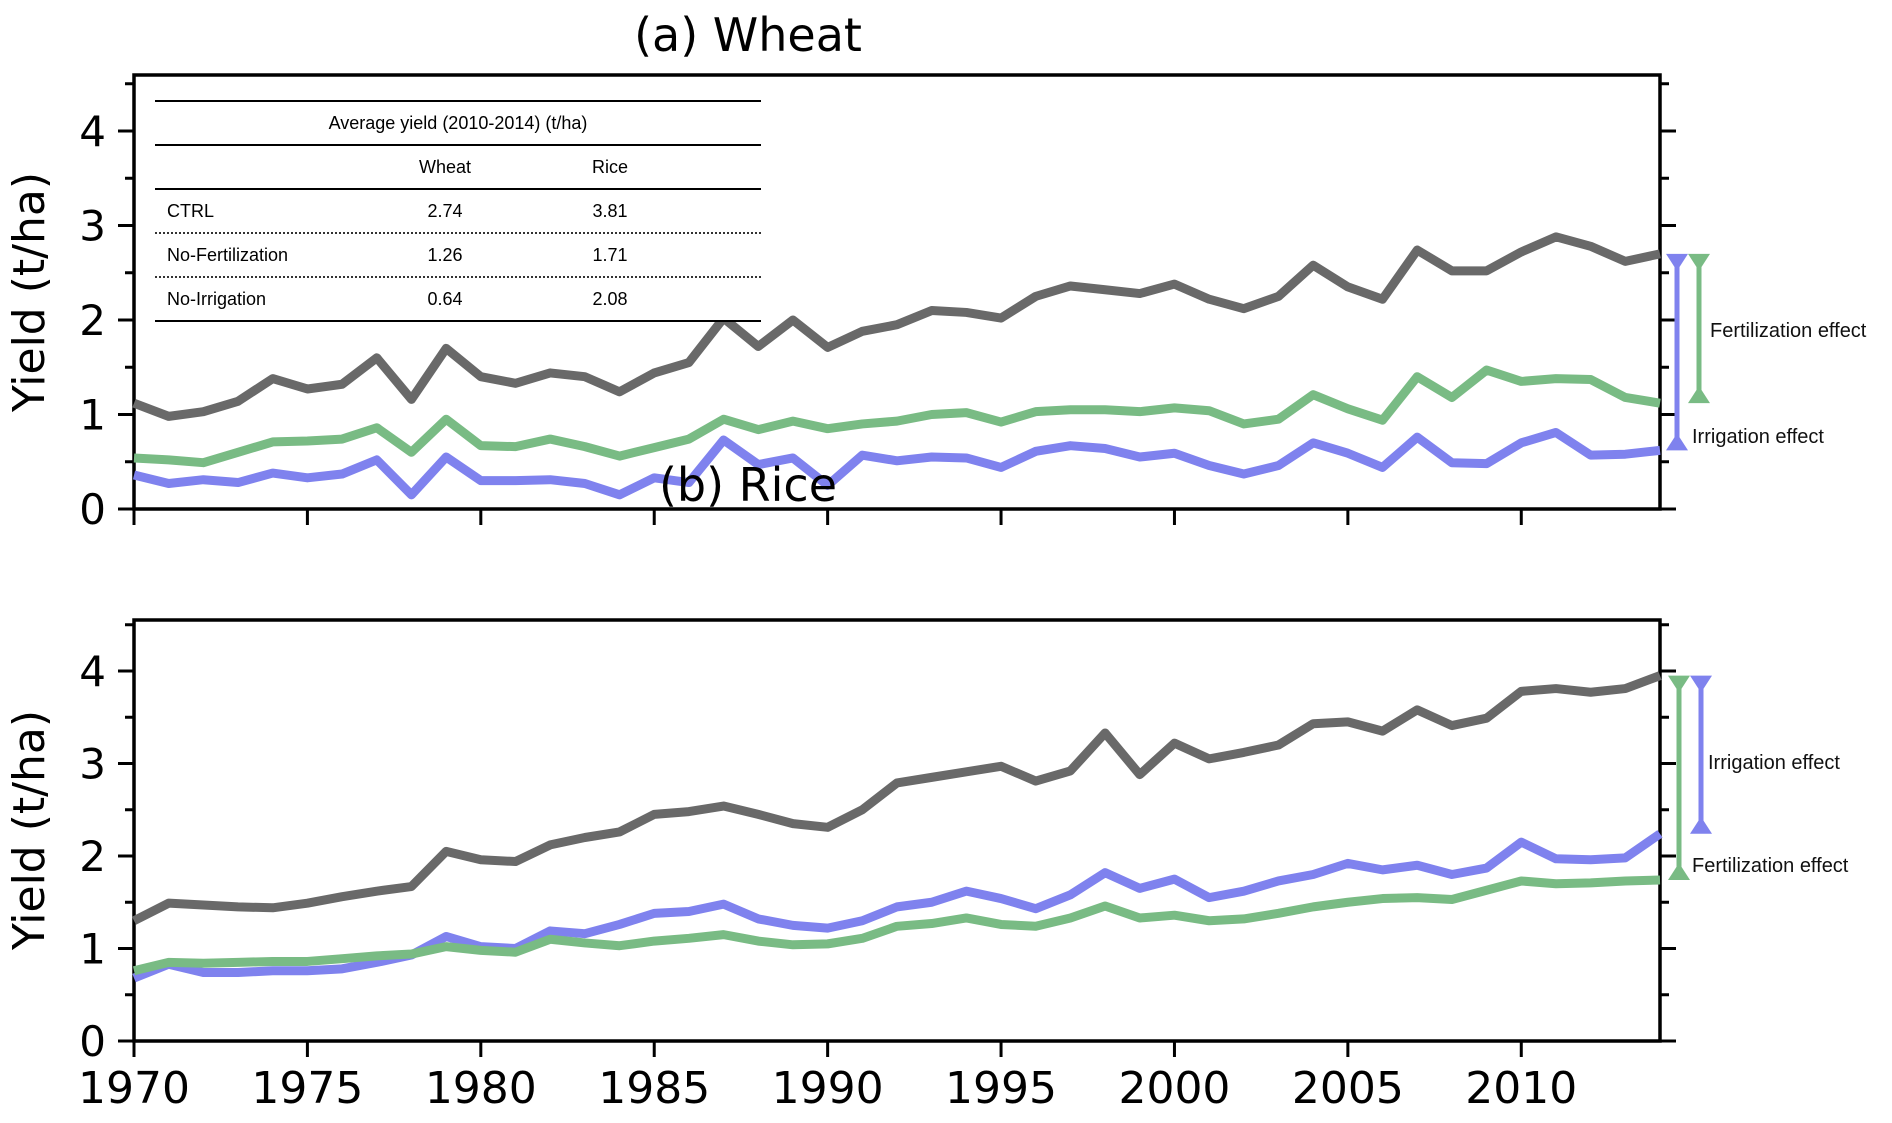 This screenshot has height=1123, width=1892. Describe the element at coordinates (610, 299) in the screenshot. I see `cell-rice: 2.08` at that location.